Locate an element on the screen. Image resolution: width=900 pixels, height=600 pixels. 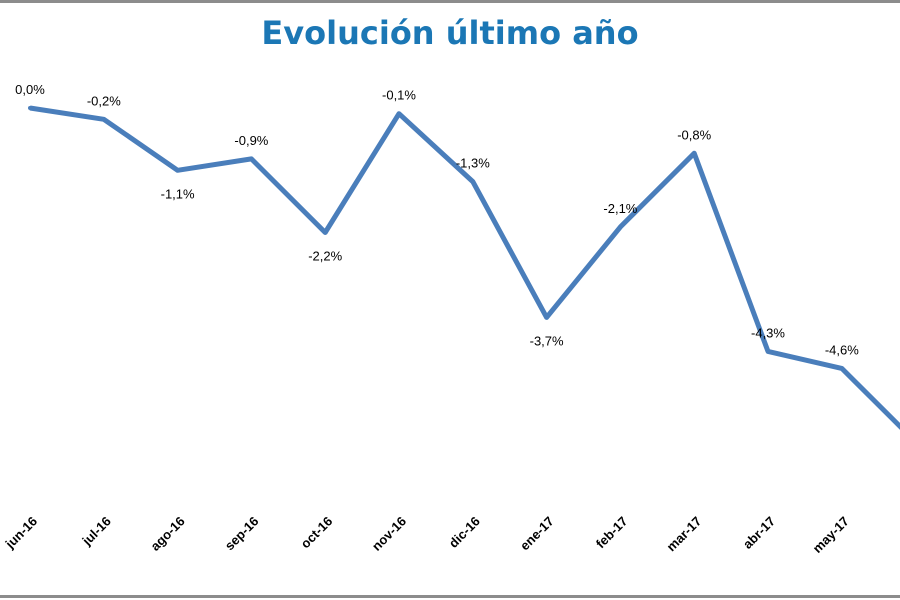
data-label: -2,2% is located at coordinates (325, 256).